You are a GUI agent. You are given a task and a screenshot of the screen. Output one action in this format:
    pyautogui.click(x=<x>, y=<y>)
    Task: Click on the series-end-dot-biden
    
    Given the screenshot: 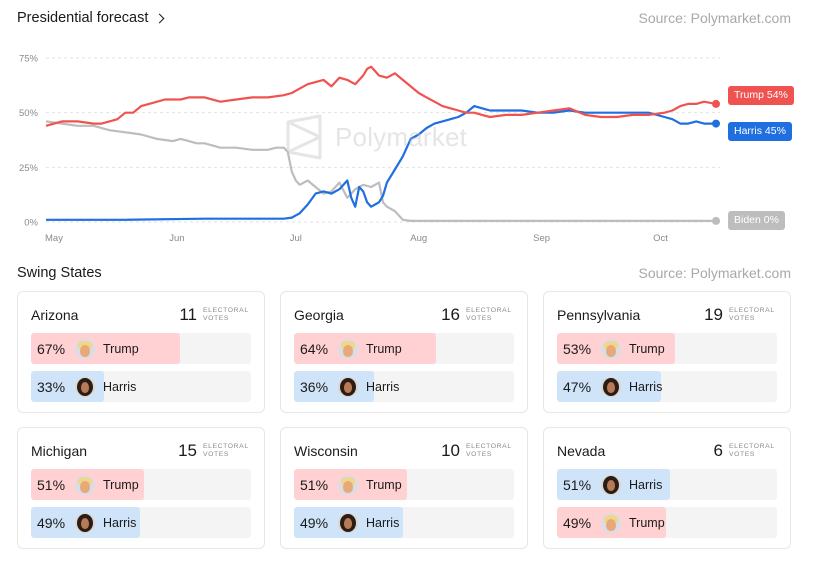 What is the action you would take?
    pyautogui.click(x=716, y=220)
    